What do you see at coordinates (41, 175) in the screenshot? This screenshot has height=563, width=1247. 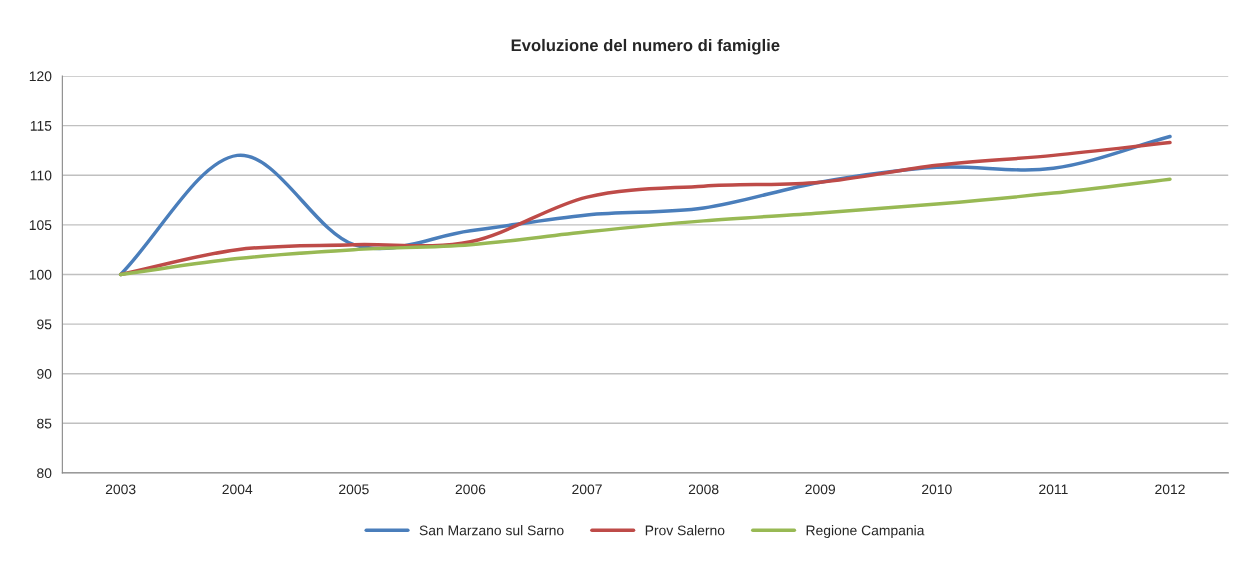 I see `y-tick-label: 110` at bounding box center [41, 175].